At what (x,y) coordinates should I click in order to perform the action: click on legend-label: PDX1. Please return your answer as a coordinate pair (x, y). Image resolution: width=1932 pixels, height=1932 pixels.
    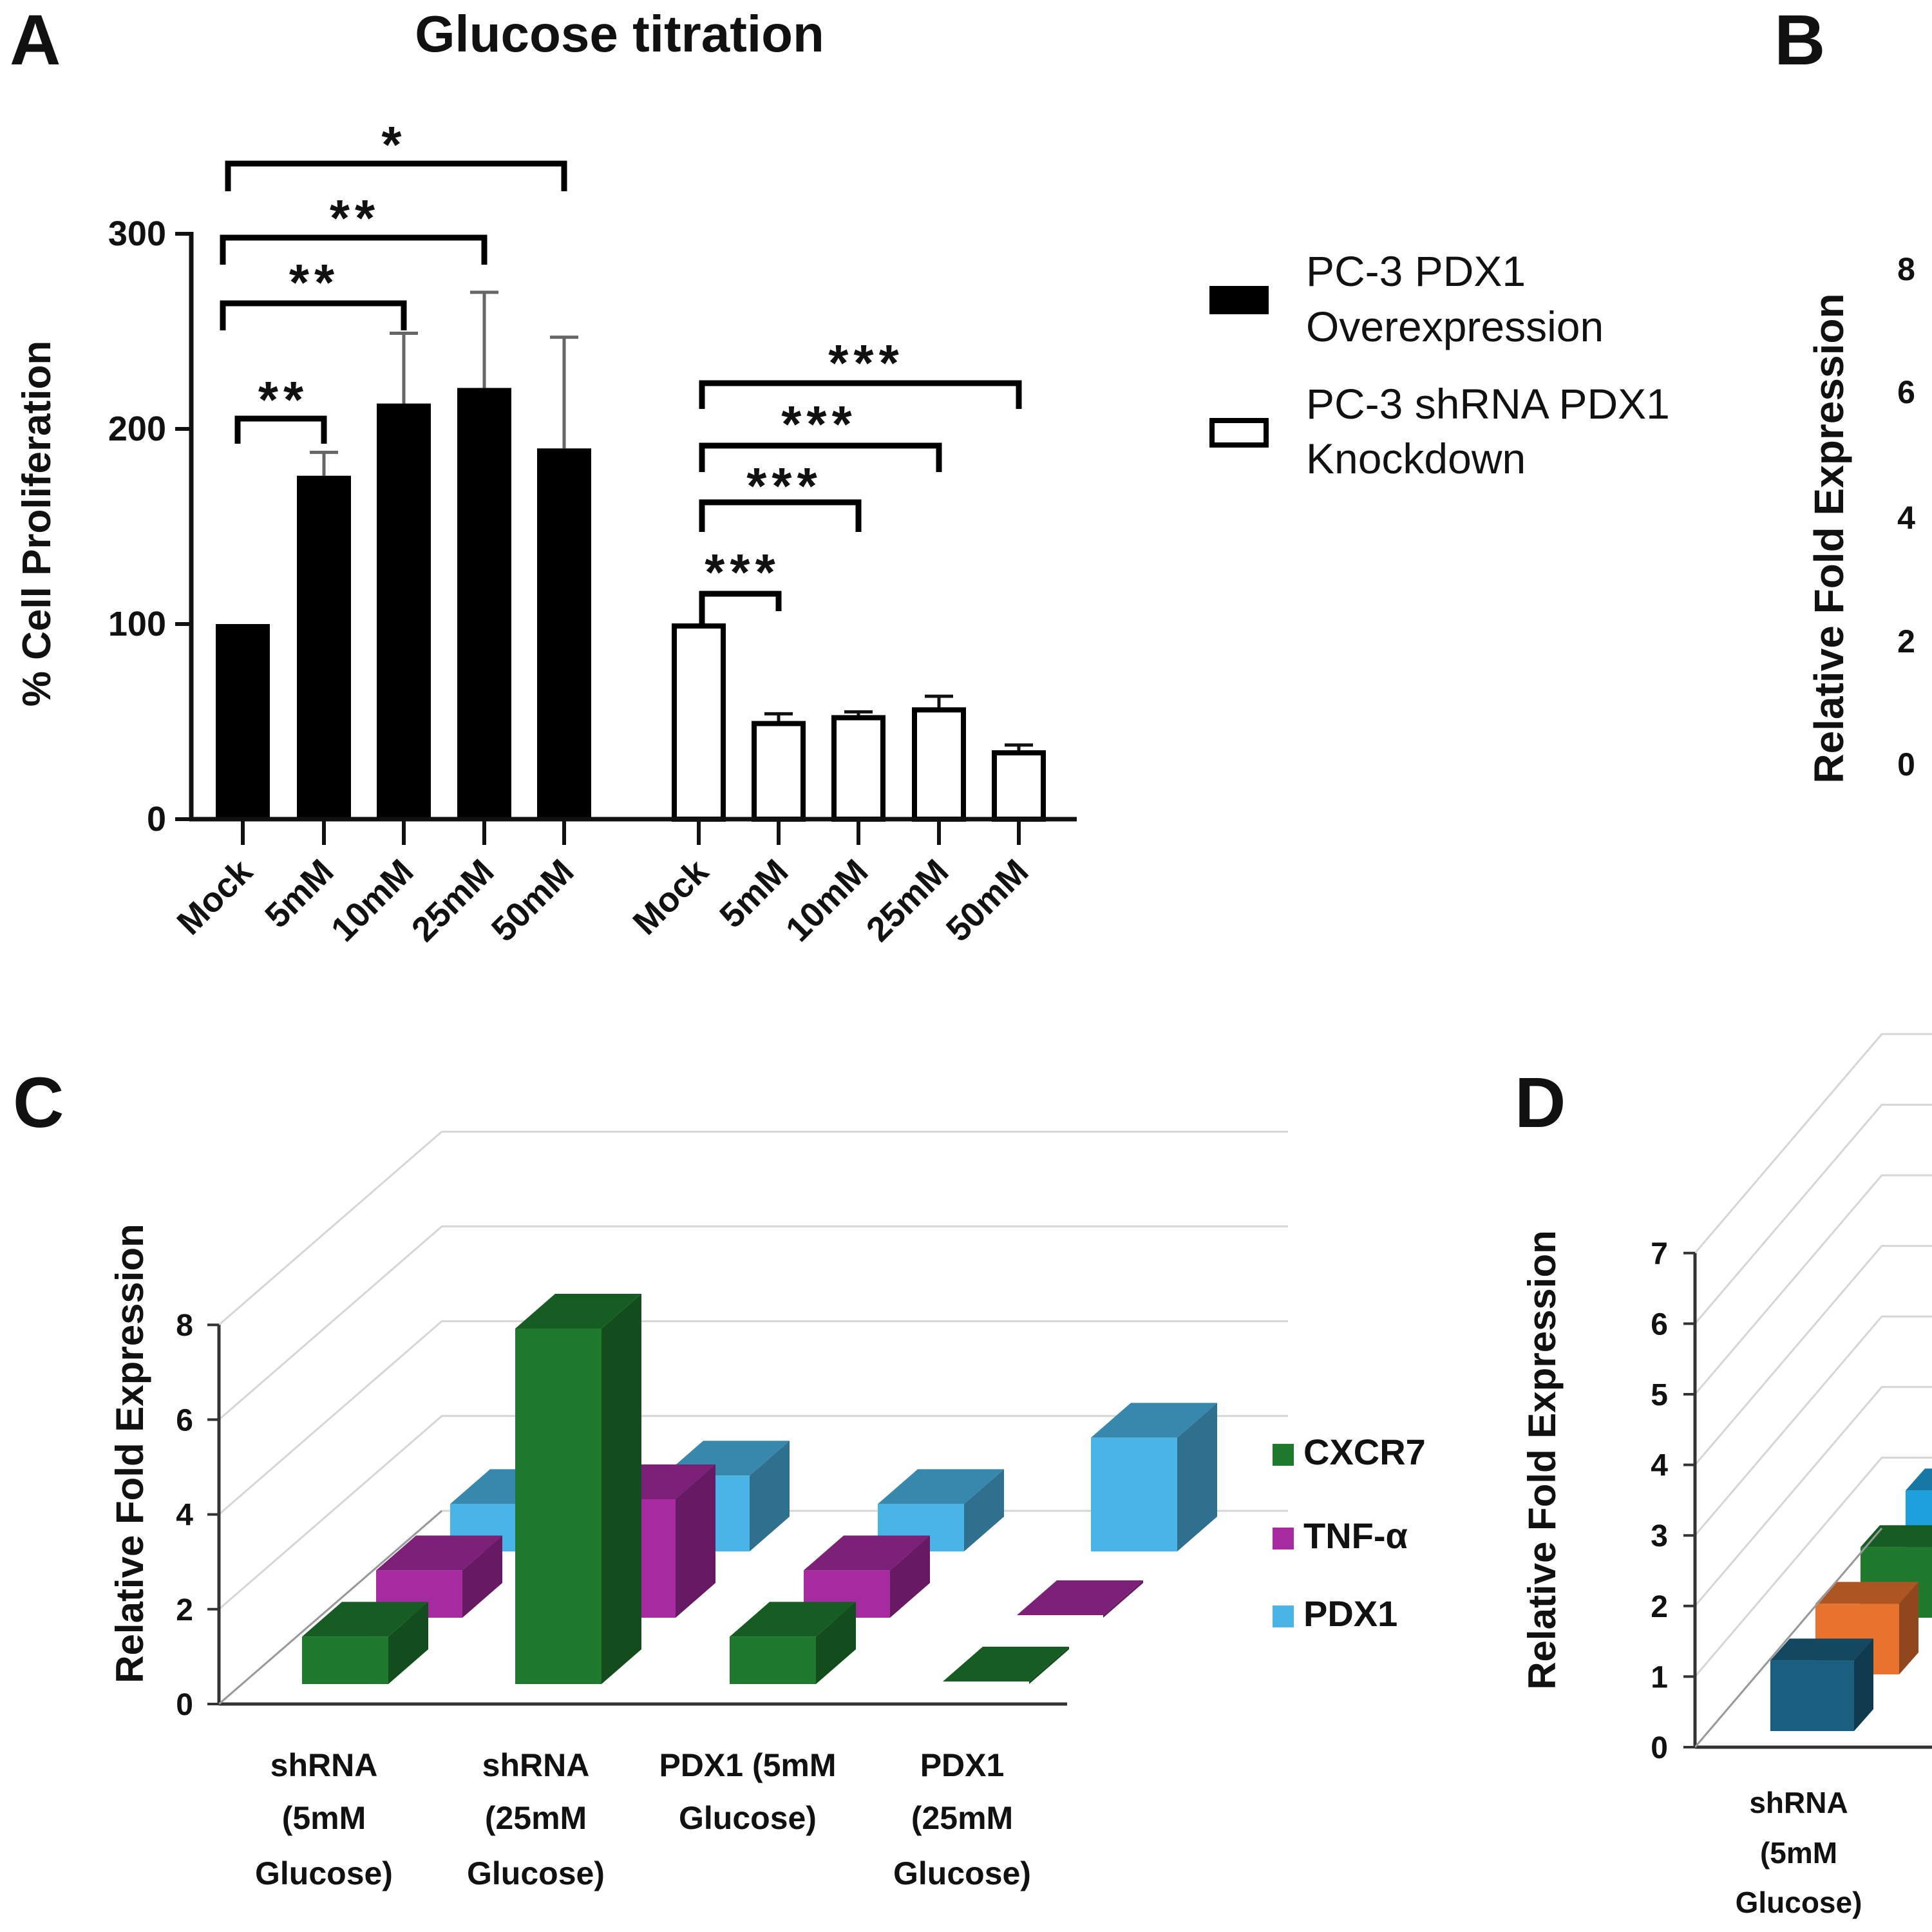
    Looking at the image, I should click on (1350, 1613).